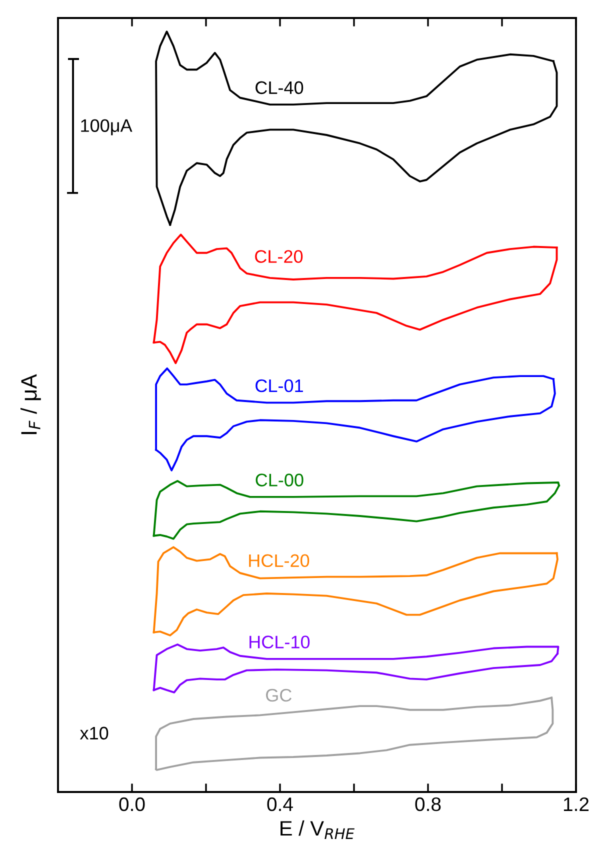 The image size is (592, 863). What do you see at coordinates (576, 804) in the screenshot?
I see `x-tick-label: 1.2` at bounding box center [576, 804].